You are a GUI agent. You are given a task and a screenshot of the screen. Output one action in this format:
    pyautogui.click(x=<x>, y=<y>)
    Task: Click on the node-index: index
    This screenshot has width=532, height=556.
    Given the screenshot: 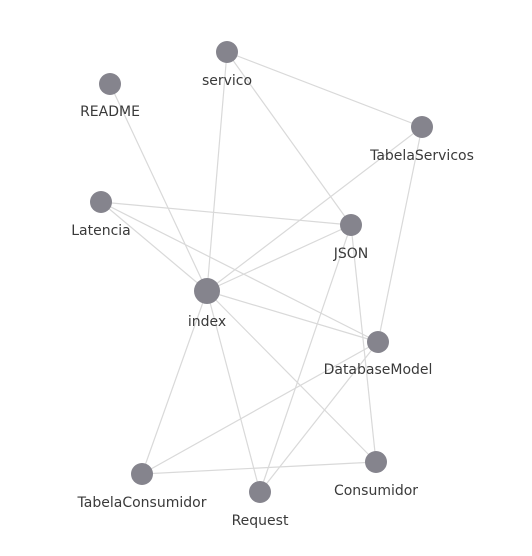 What is the action you would take?
    pyautogui.click(x=207, y=304)
    